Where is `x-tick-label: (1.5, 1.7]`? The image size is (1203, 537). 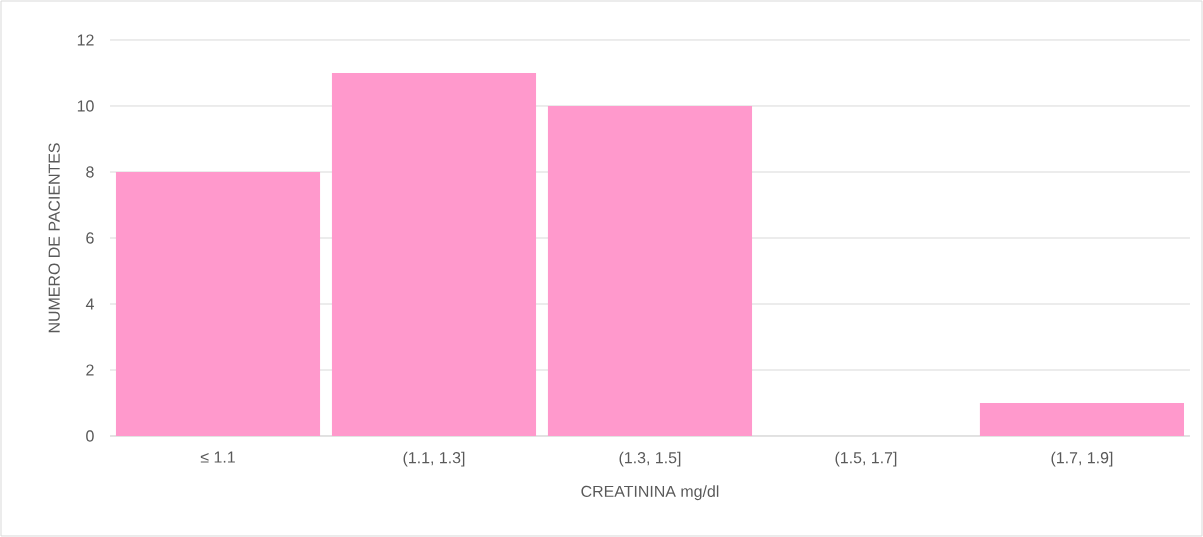
x-tick-label: (1.5, 1.7] is located at coordinates (866, 459).